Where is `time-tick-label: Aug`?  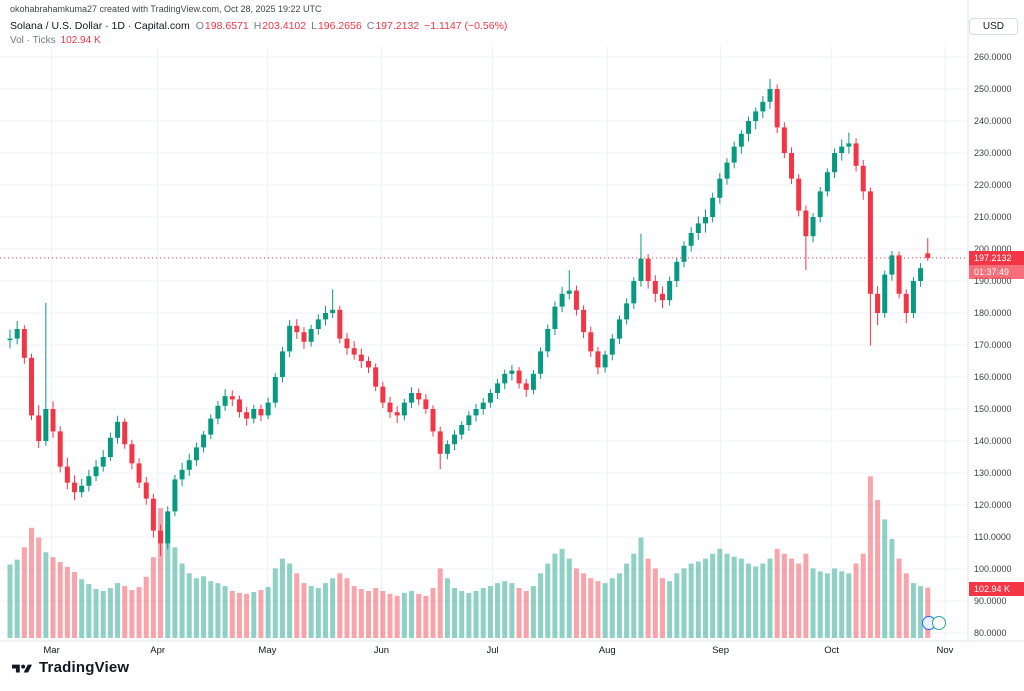 time-tick-label: Aug is located at coordinates (607, 650).